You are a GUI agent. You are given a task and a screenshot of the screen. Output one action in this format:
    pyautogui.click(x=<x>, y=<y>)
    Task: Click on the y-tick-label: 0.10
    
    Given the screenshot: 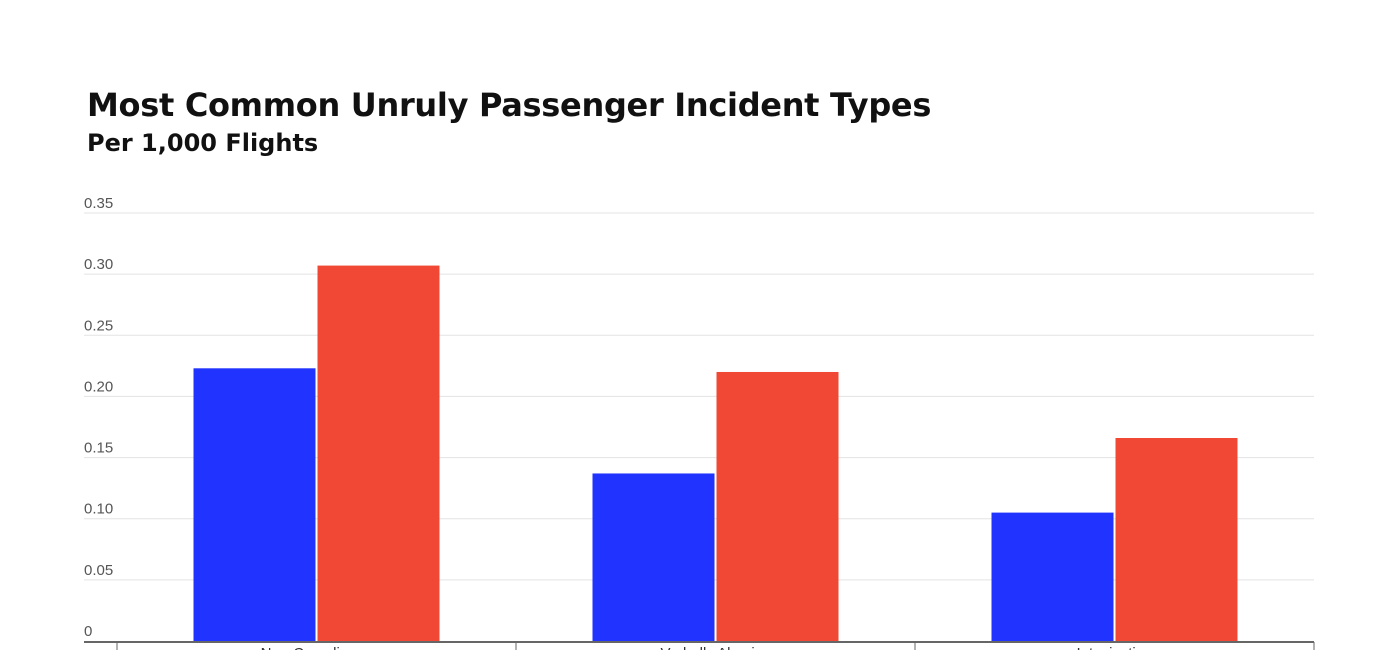 What is the action you would take?
    pyautogui.click(x=98, y=509)
    